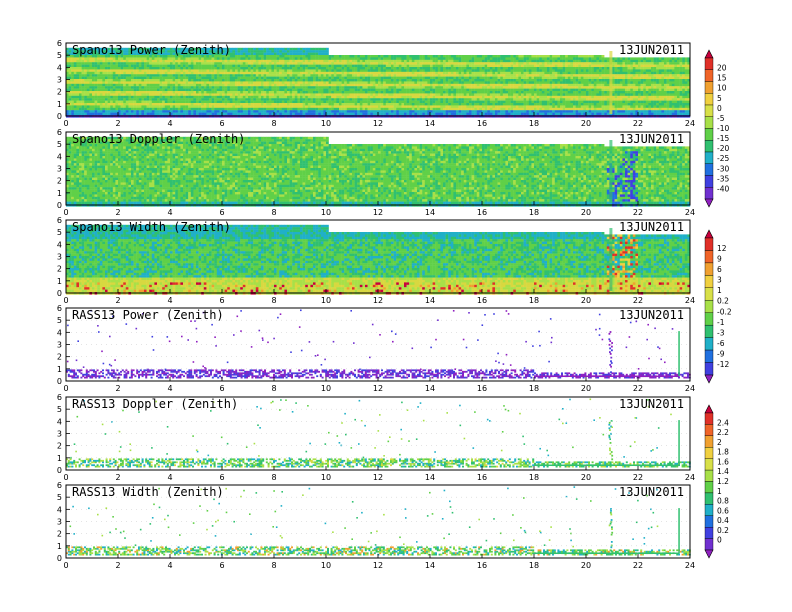  What do you see at coordinates (148, 315) in the screenshot?
I see `panel-title: RASS13 Power (Zenith)` at bounding box center [148, 315].